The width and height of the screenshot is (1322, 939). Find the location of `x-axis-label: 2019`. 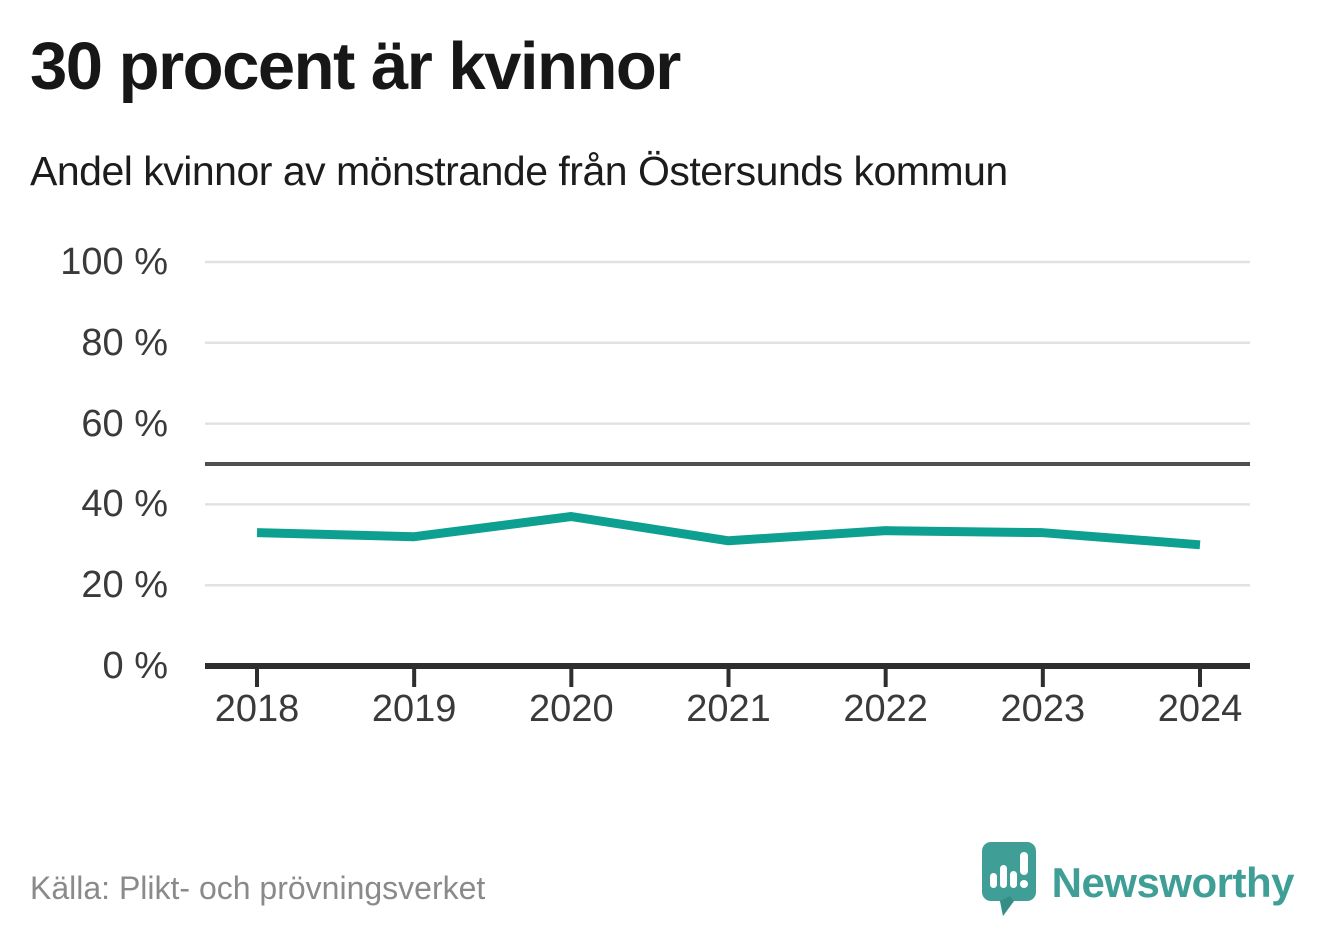

x-axis-label: 2019 is located at coordinates (414, 709).